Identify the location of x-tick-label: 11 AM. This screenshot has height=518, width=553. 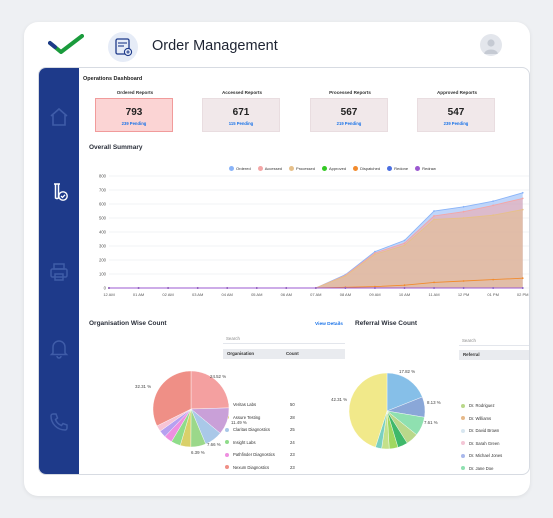
(434, 294).